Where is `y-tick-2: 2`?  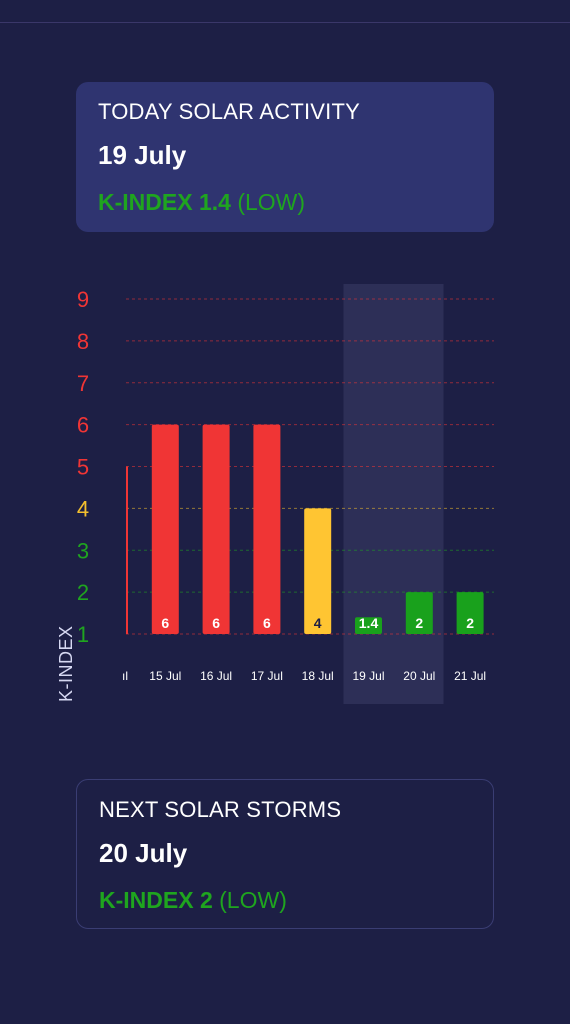 y-tick-2: 2 is located at coordinates (83, 592).